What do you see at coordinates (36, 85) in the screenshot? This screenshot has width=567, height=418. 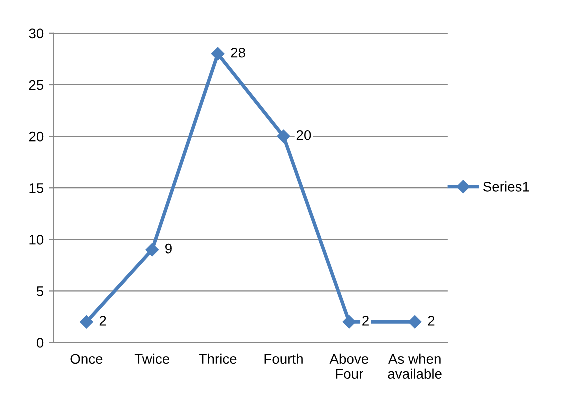 I see `y-tick-label: 25` at bounding box center [36, 85].